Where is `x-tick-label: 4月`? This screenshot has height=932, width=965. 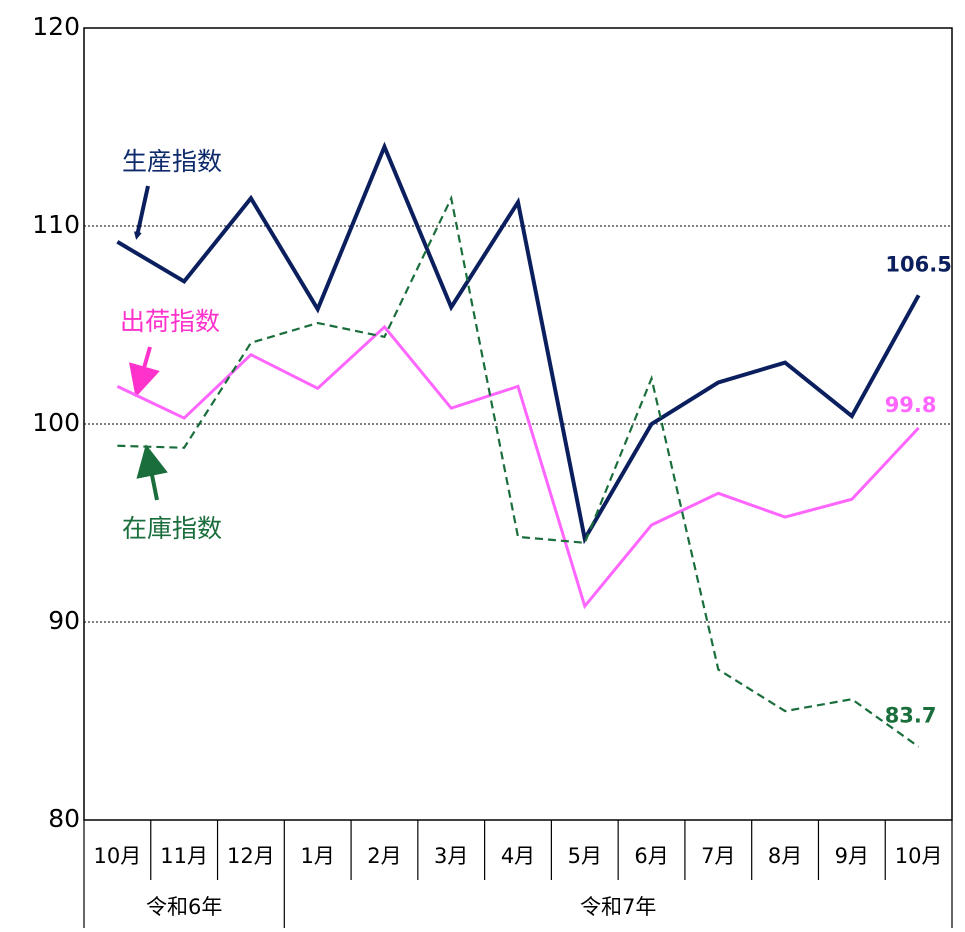
x-tick-label: 4月 is located at coordinates (518, 856).